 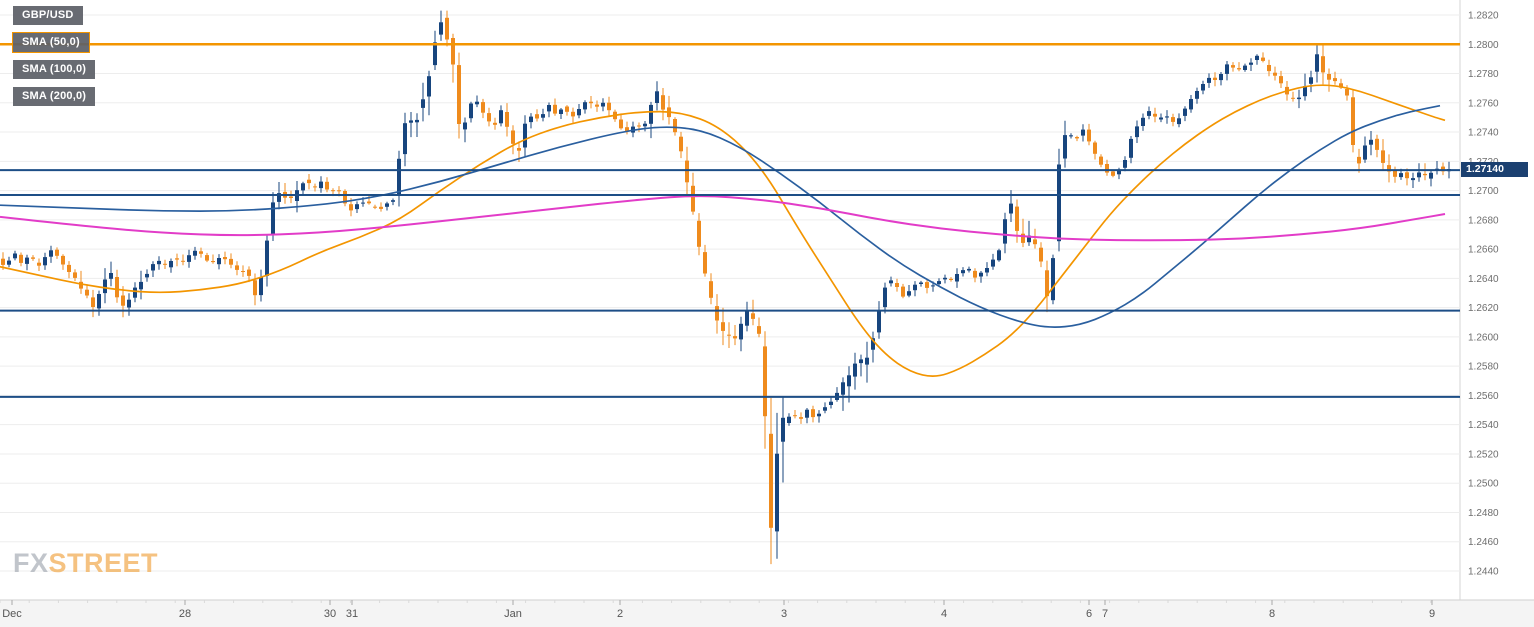 I want to click on legend-sma-200: SMA (200,0), so click(x=54, y=96).